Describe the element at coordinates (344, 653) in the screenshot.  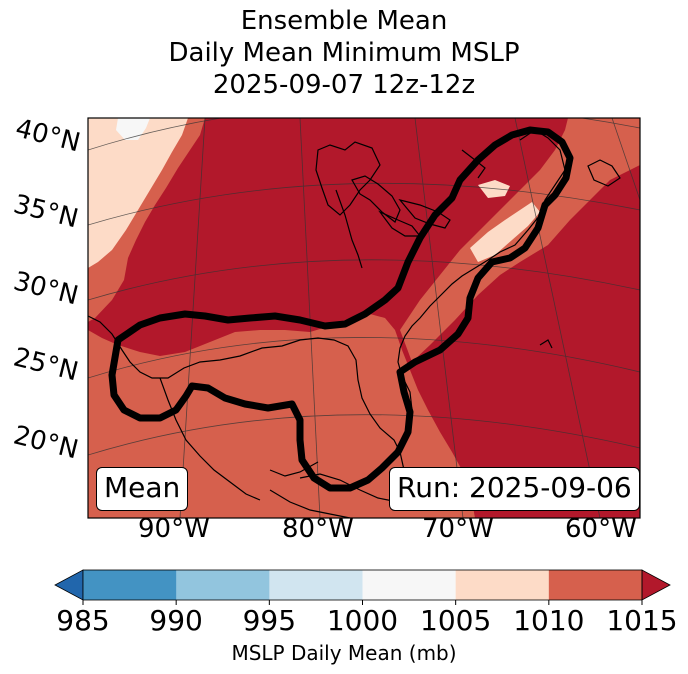
I see `colorbar-label: MSLP Daily Mean (mb)` at that location.